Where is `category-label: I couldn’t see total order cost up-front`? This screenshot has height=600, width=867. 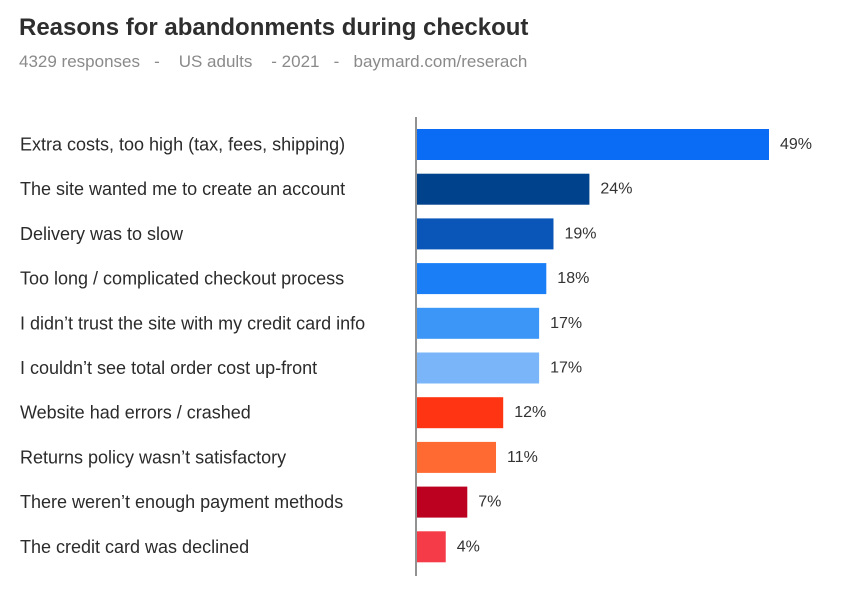 category-label: I couldn’t see total order cost up-front is located at coordinates (168, 368).